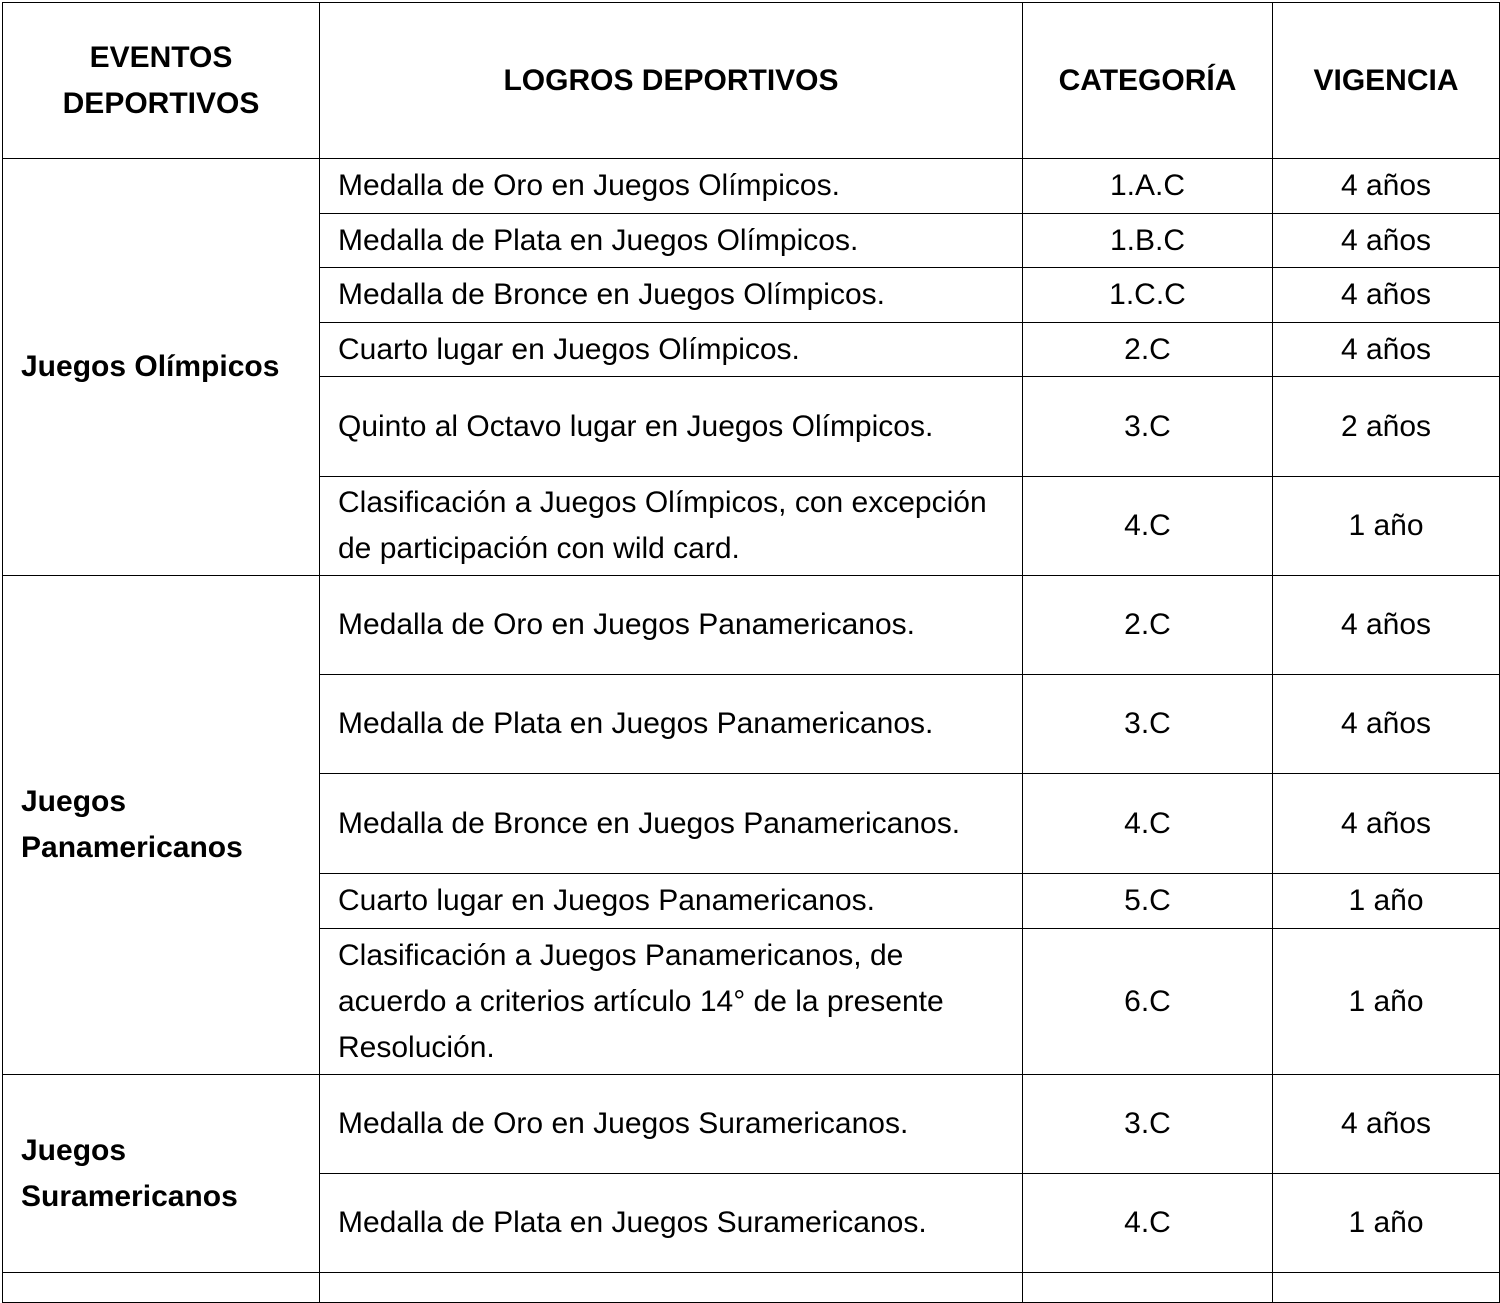  What do you see at coordinates (1147, 186) in the screenshot?
I see `categoria-cell: 1.A.C` at bounding box center [1147, 186].